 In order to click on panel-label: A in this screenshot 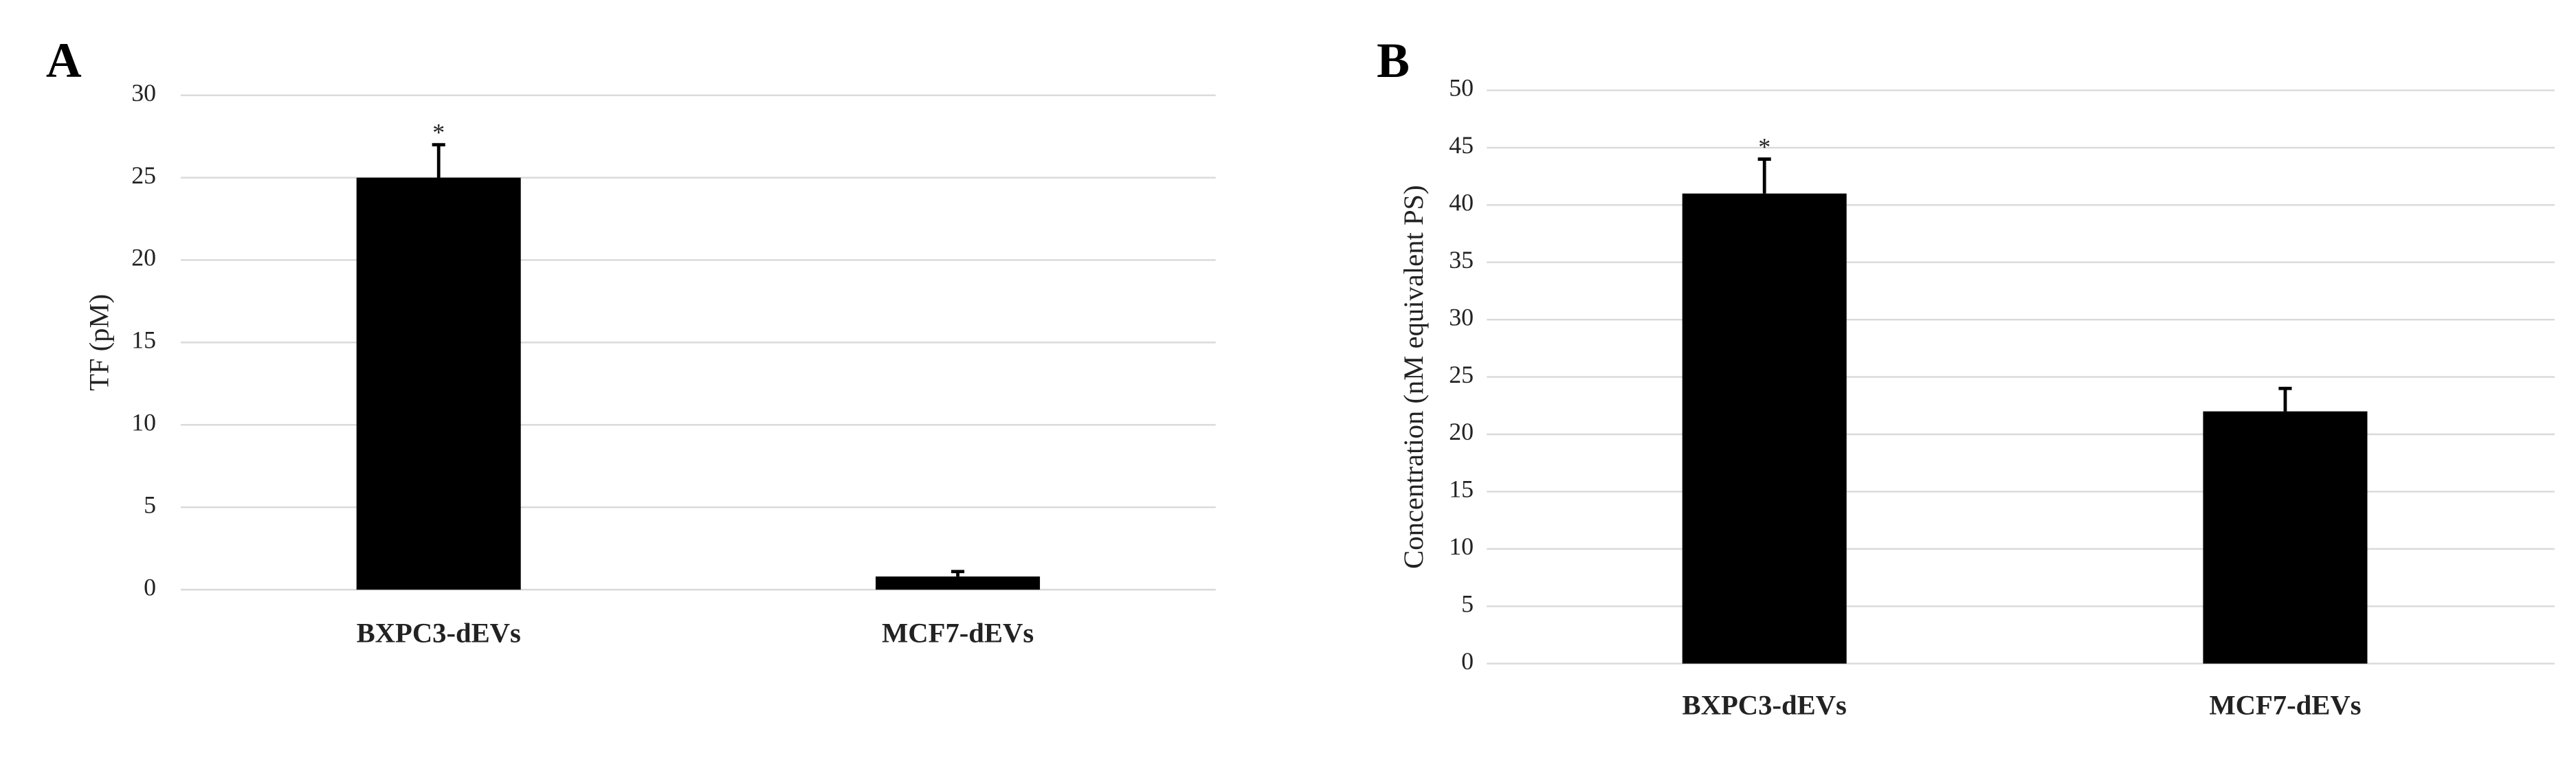, I will do `click(64, 60)`.